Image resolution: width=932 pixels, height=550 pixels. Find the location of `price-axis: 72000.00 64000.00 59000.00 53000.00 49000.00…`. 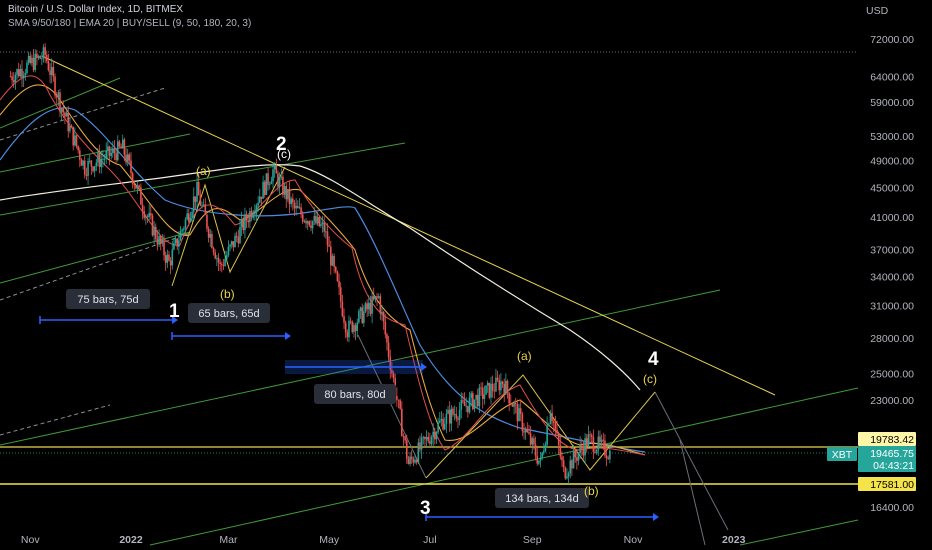

price-axis: 72000.00 64000.00 59000.00 53000.00 49000.00… is located at coordinates (892, 274).